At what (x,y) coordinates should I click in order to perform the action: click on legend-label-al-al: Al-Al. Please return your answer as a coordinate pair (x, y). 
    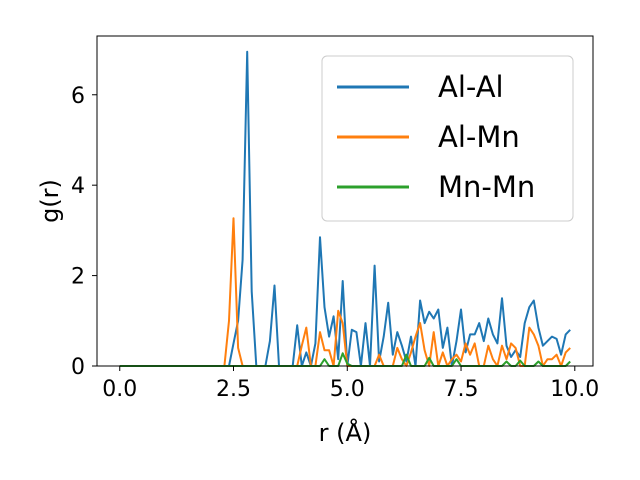
    Looking at the image, I should click on (471, 87).